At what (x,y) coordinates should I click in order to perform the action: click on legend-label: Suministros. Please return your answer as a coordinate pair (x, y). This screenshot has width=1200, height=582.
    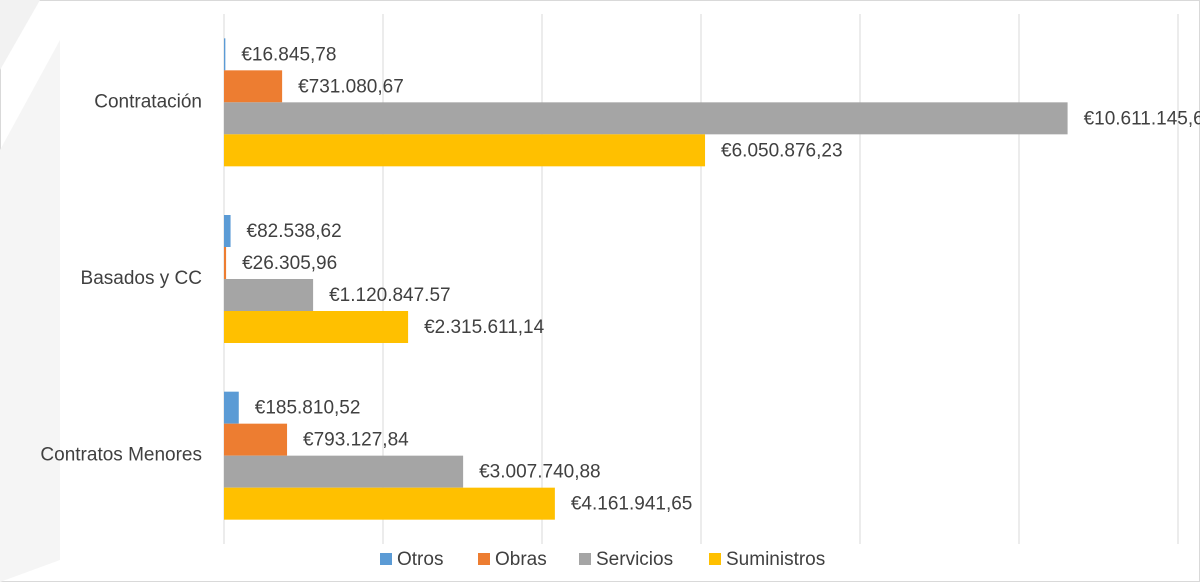
    Looking at the image, I should click on (775, 559).